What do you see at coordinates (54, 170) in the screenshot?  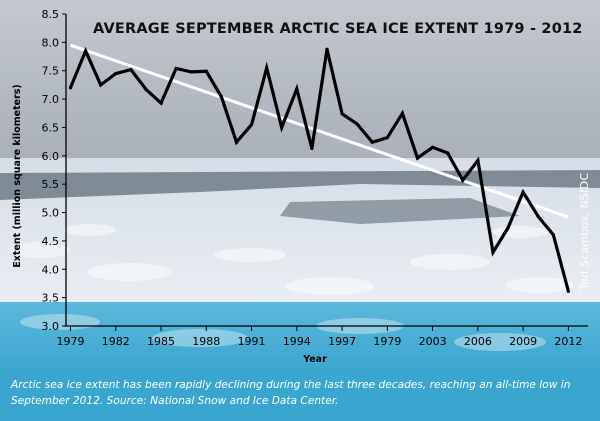 I see `y-tick-group: 3.0 3.5 4.0 4.5 5.0 5.5 6.0 6.5 7.0 7.5 8.0 8.5` at bounding box center [54, 170].